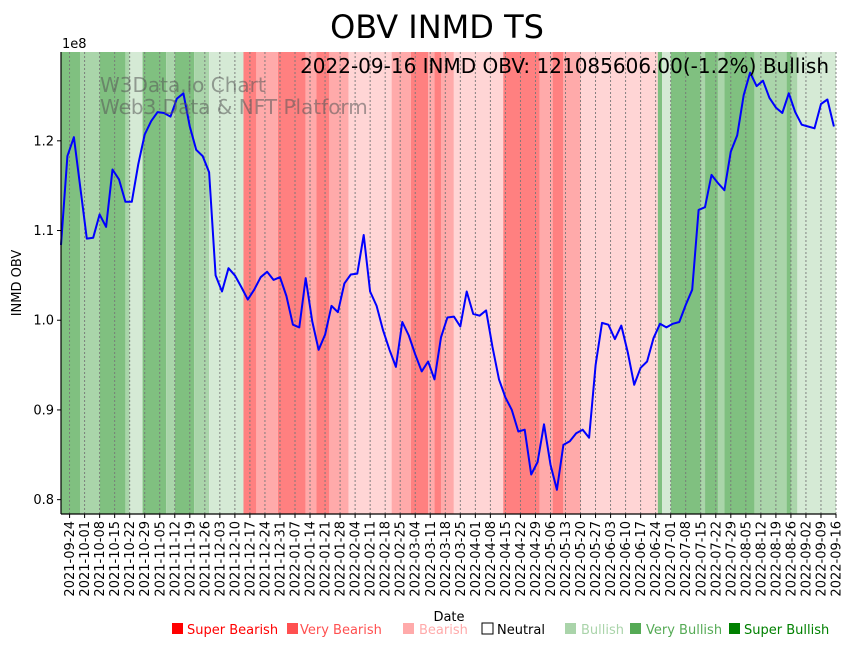 This screenshot has height=646, width=853. I want to click on x-tick-label: 2022-05-06, so click(551, 559).